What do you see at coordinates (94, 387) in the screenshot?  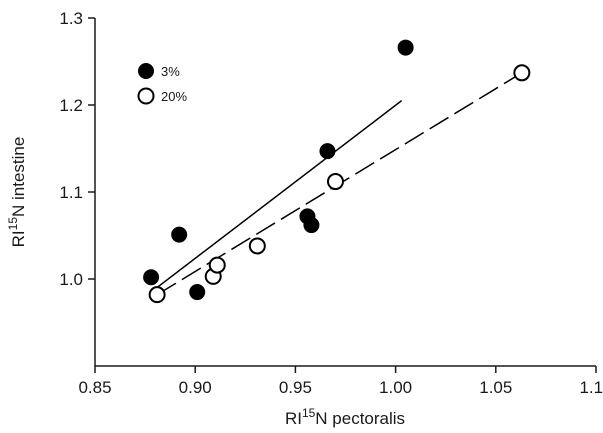 I see `x-tick-label: 0.85` at bounding box center [94, 387].